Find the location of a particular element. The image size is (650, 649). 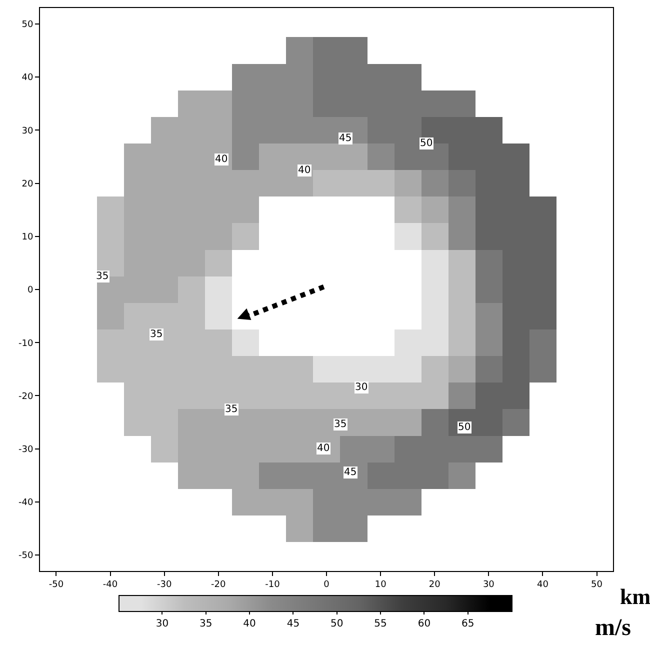

color-bar-label: 35 is located at coordinates (206, 624).